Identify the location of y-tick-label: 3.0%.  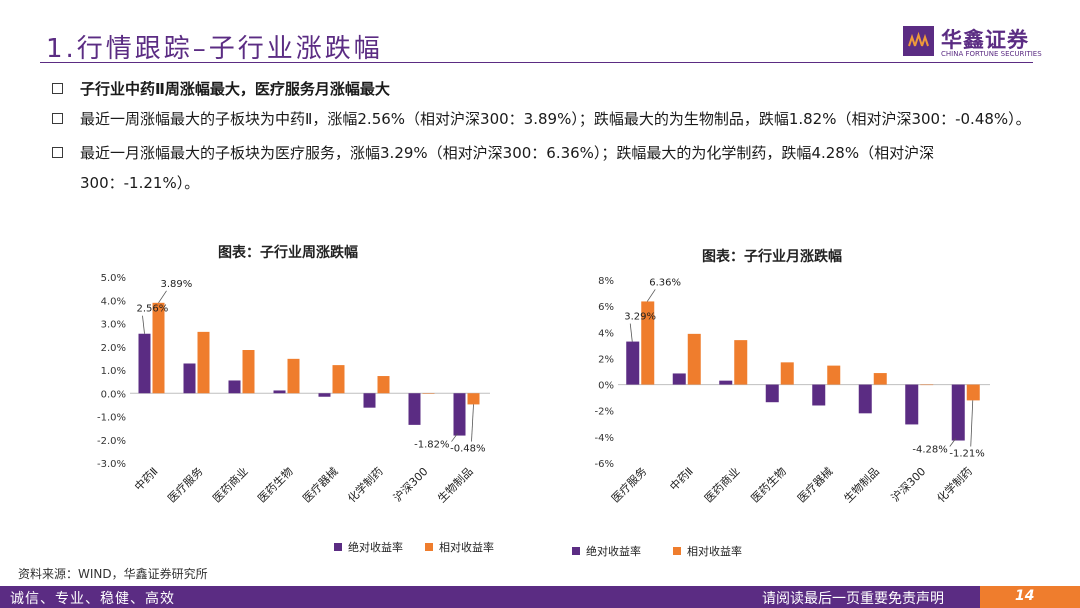
(113, 325).